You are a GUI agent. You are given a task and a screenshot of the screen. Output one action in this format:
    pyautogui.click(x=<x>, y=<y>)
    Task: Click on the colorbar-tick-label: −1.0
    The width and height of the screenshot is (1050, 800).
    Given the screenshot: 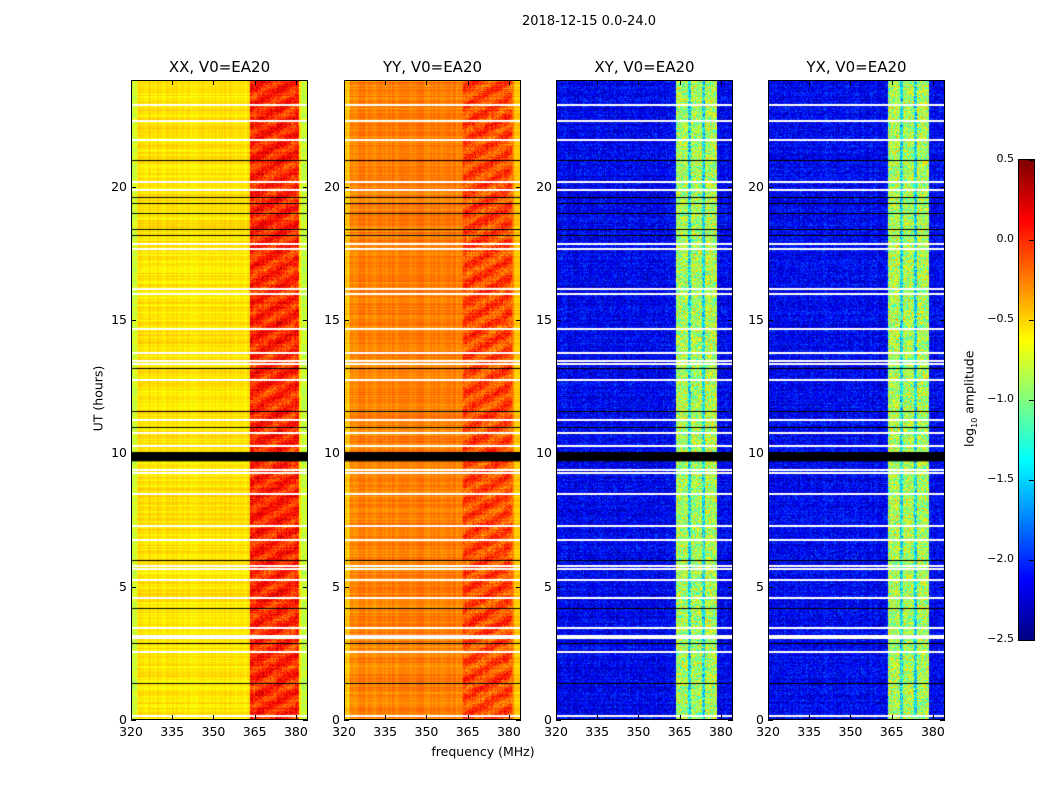 What is the action you would take?
    pyautogui.click(x=1000, y=398)
    